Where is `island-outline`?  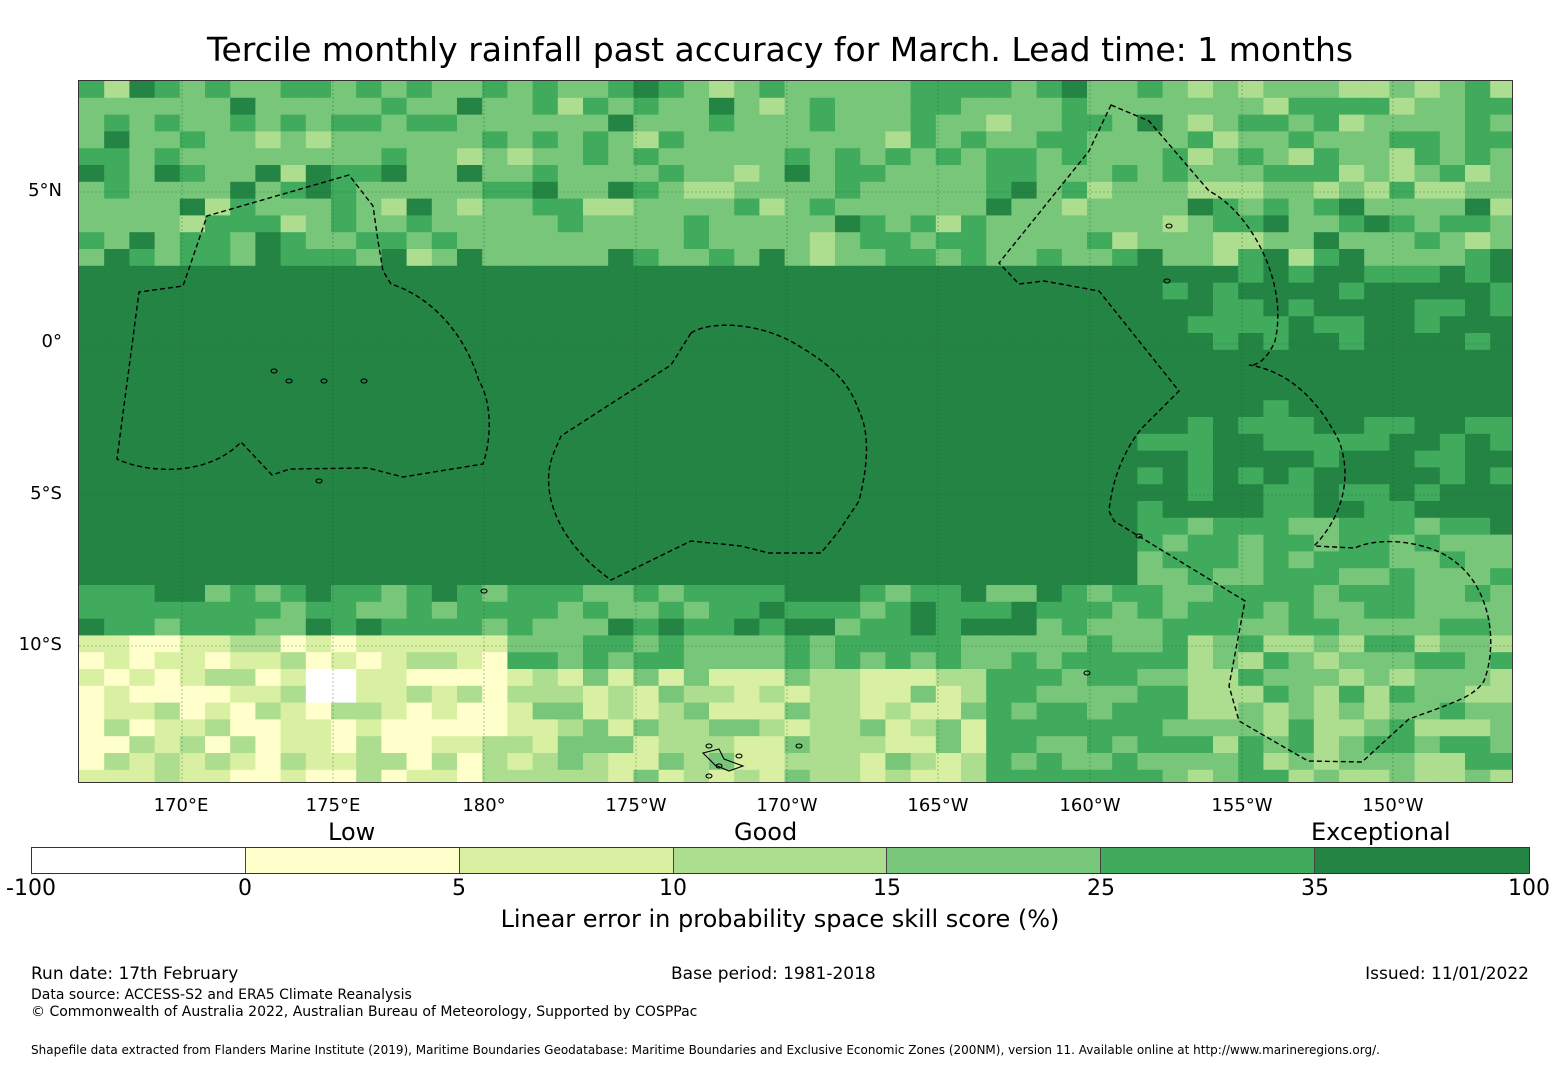 island-outline is located at coordinates (324, 381).